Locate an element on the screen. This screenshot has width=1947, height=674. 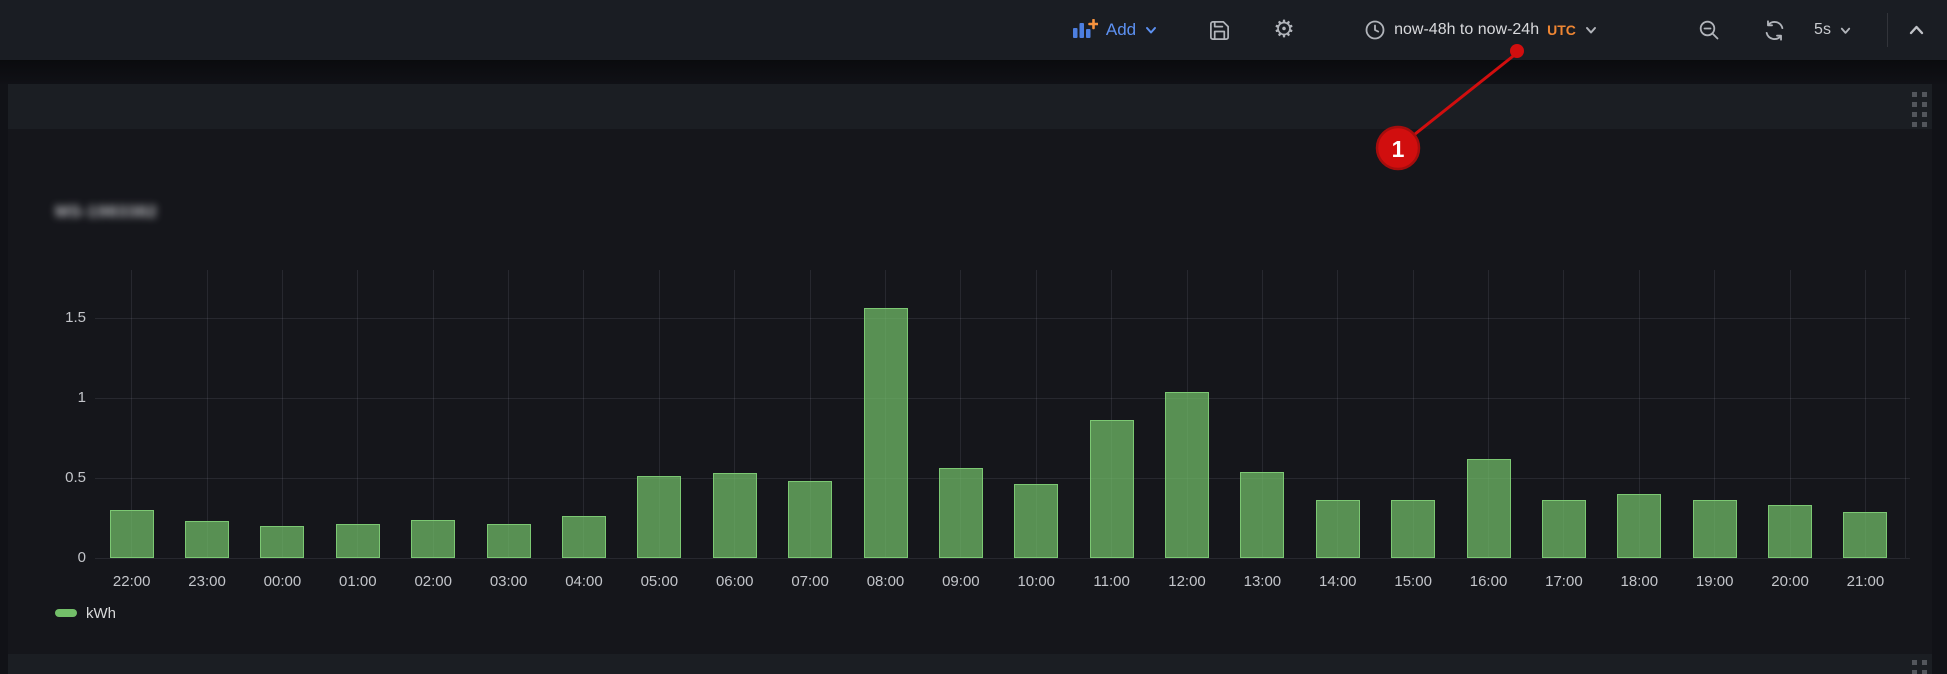
time-range-text: now-48h to now-24h is located at coordinates (1467, 29).